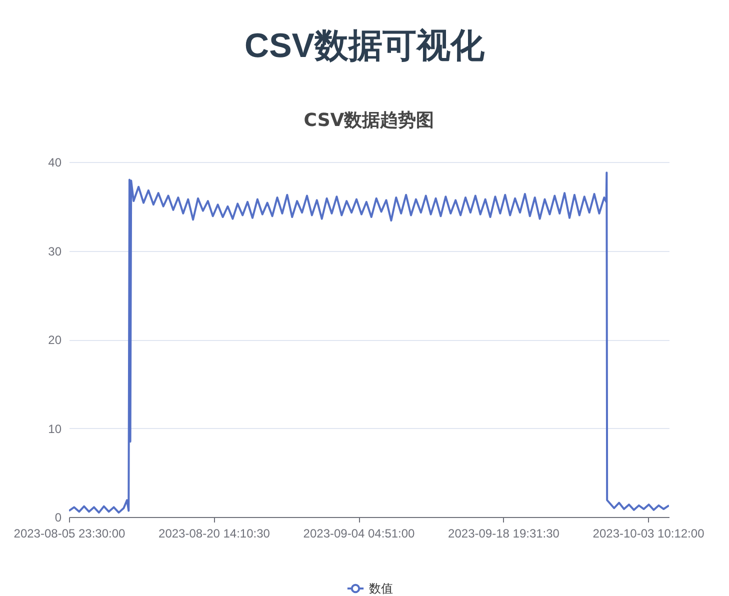 This screenshot has width=729, height=596. Describe the element at coordinates (359, 533) in the screenshot. I see `x-tick-label: 2023-09-04 04:51:00` at that location.